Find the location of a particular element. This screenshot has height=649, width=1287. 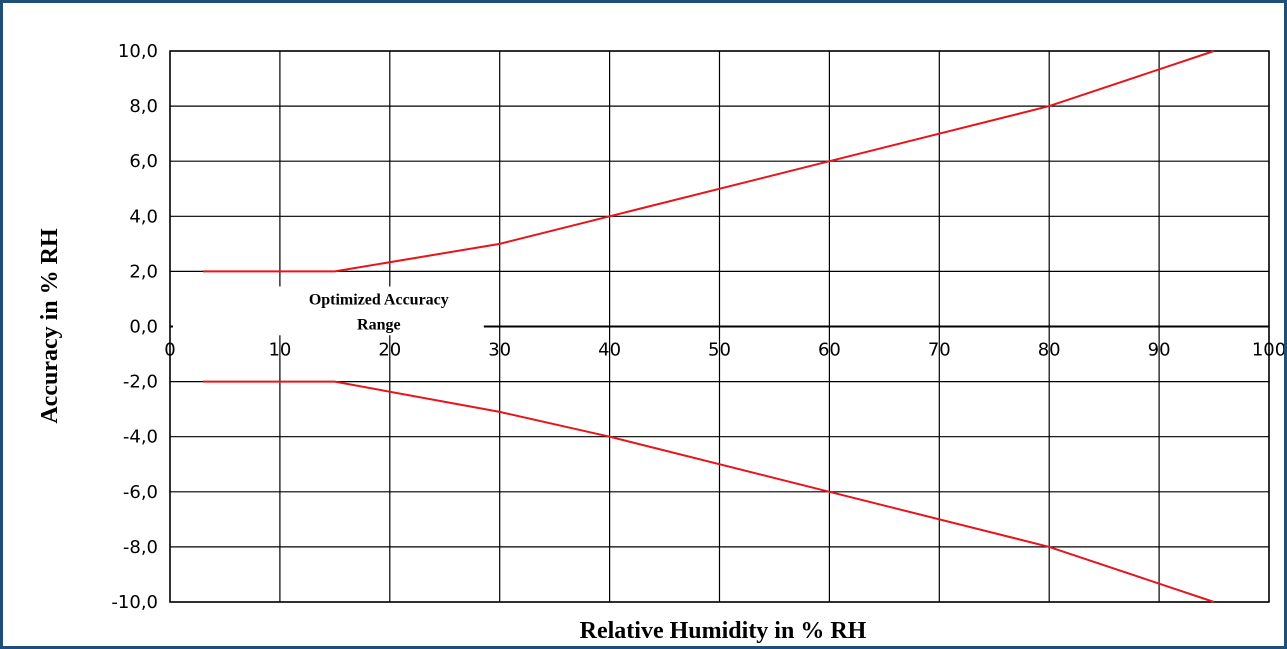

x-tick-label: 40 is located at coordinates (609, 350).